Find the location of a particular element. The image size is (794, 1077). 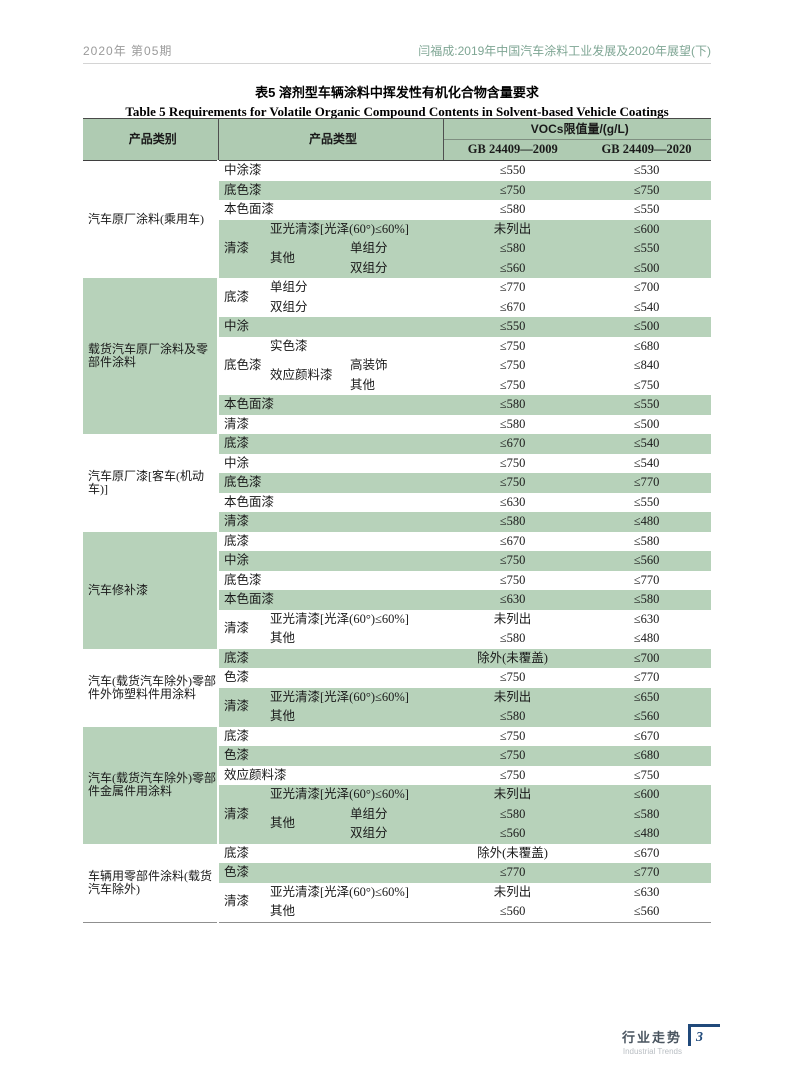

header-cell-gb2009: GB 24409—2009 is located at coordinates (510, 150).